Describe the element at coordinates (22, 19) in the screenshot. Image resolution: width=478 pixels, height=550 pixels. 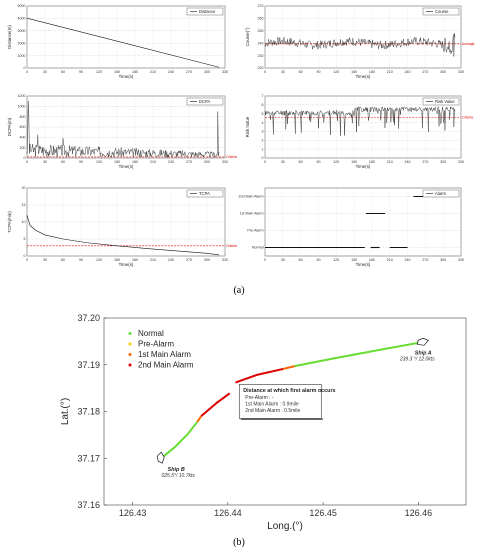
I see `y-tick-label: 4000` at that location.